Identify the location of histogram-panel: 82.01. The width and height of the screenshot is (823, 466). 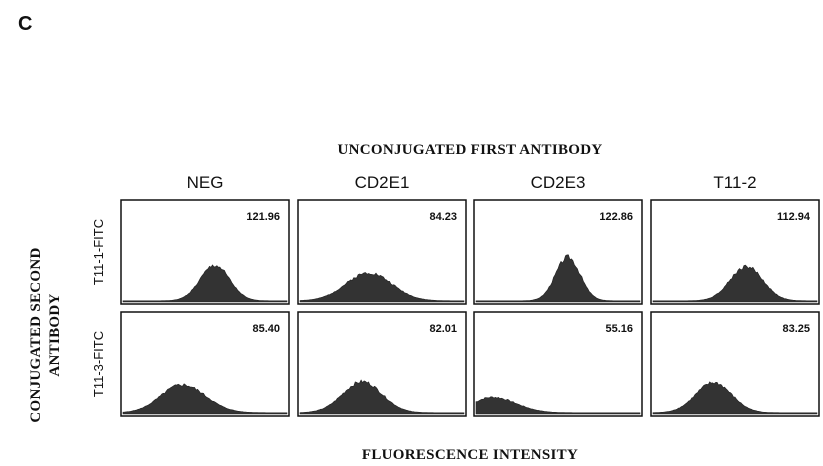
(382, 364).